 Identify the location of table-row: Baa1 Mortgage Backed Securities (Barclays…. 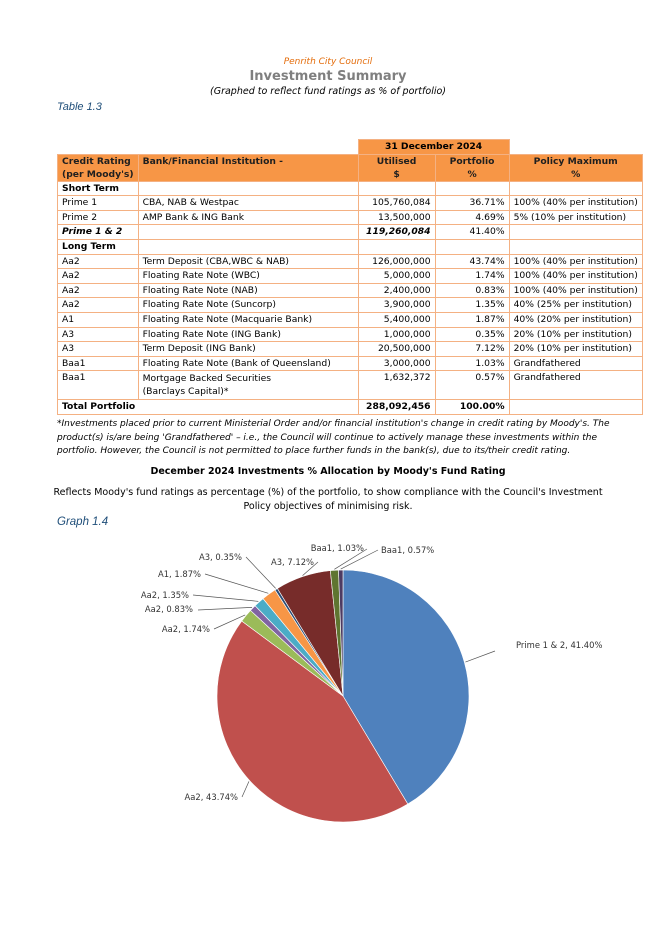
(350, 385).